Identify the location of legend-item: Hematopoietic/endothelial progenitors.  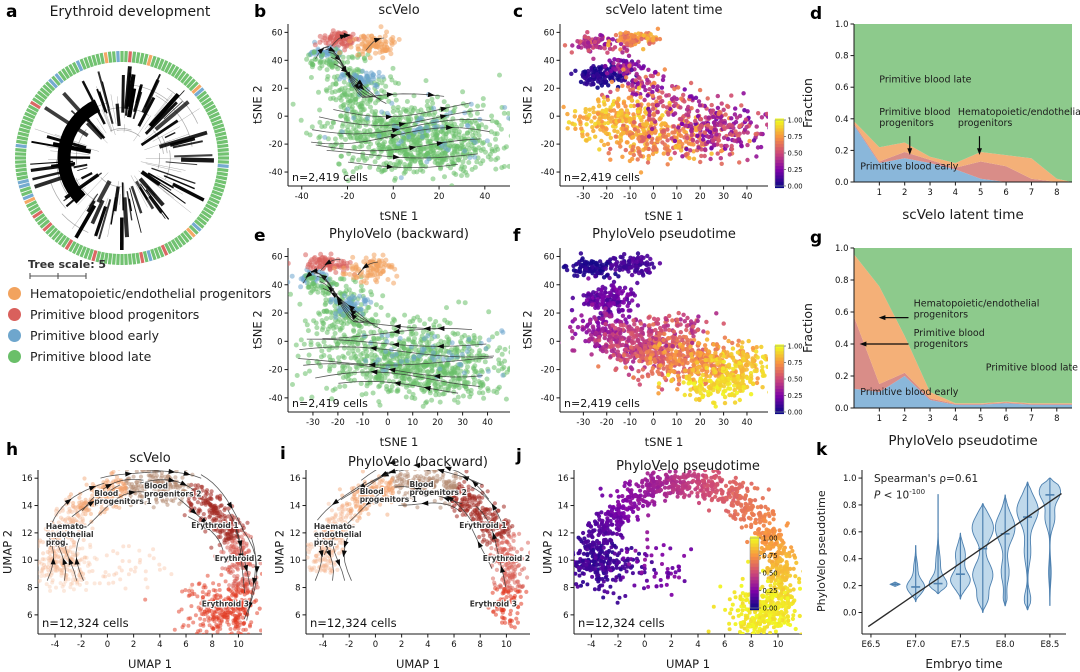
(138, 293).